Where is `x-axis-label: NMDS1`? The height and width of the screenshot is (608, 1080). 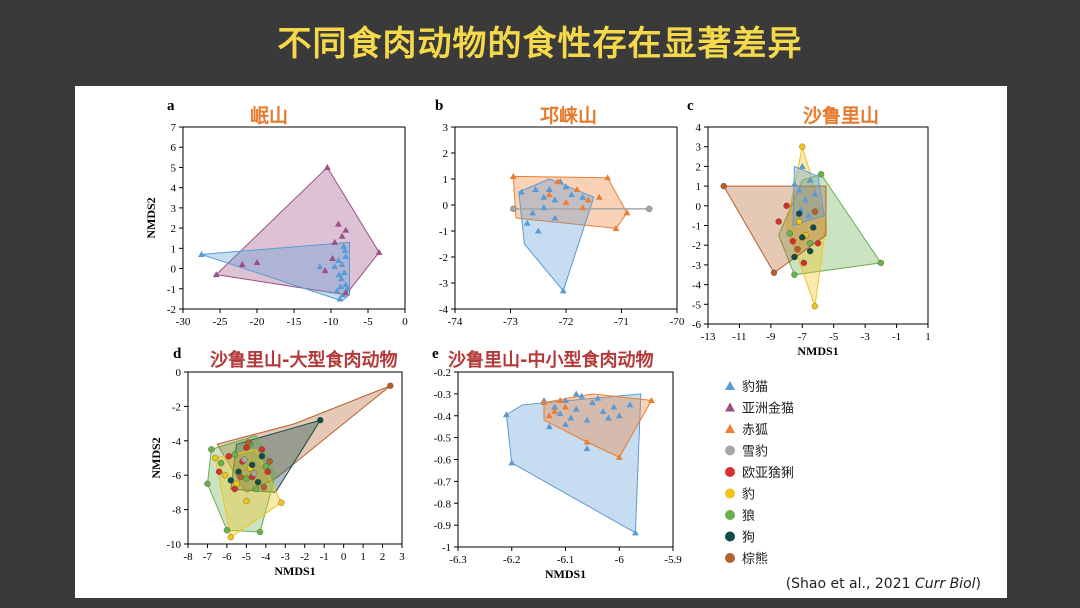
x-axis-label: NMDS1 is located at coordinates (565, 574).